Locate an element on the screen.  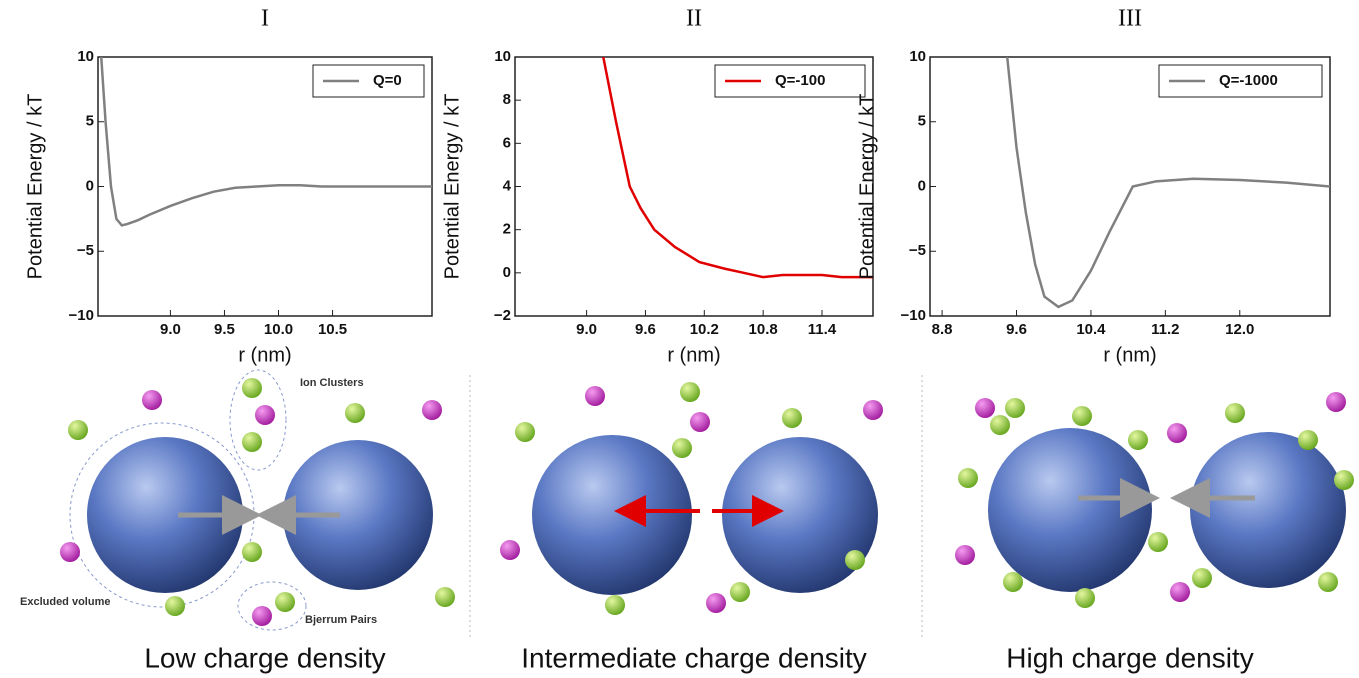
legend-label: Q=-100 is located at coordinates (800, 80).